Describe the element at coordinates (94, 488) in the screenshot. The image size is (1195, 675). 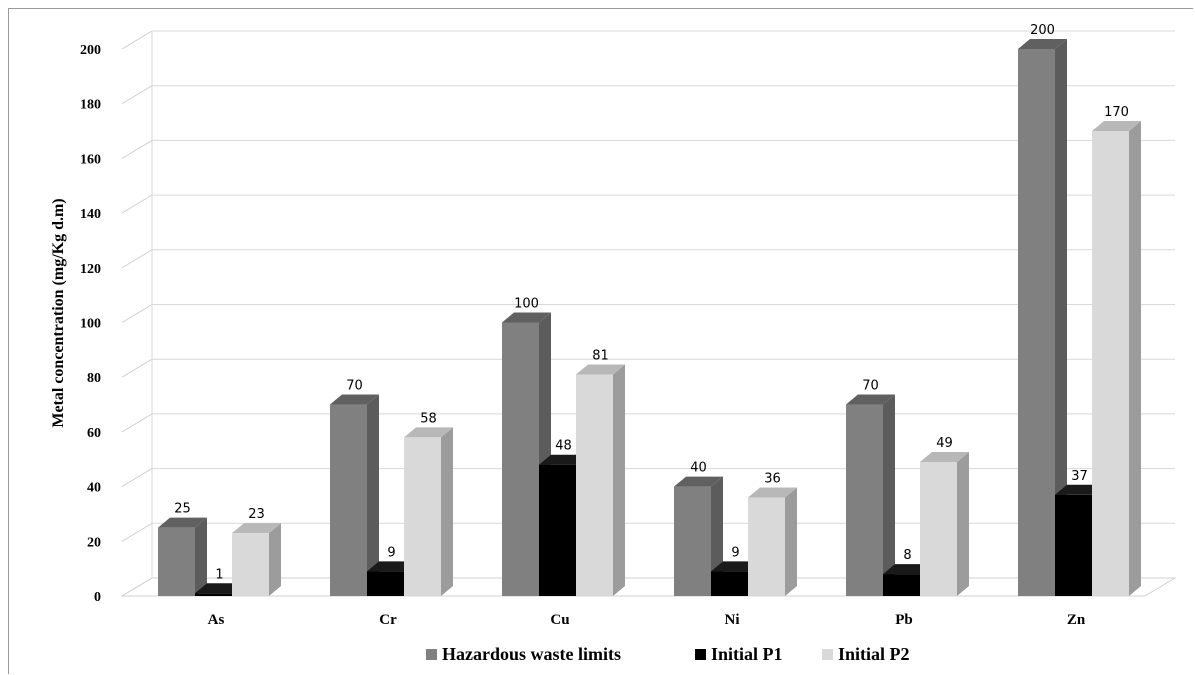
I see `y-tick-label: 40` at that location.